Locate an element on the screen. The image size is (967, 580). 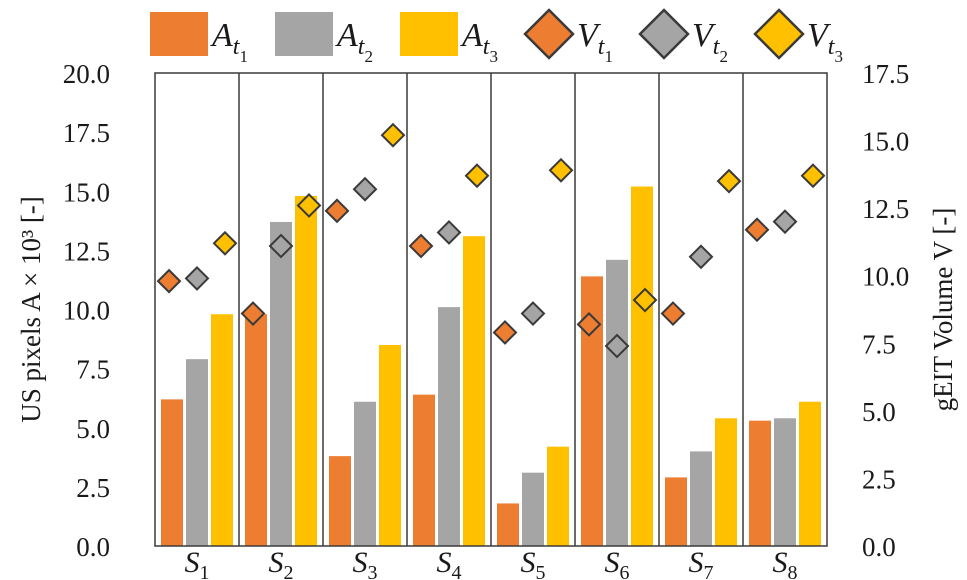
category-label-s1: S1 is located at coordinates (197, 563).